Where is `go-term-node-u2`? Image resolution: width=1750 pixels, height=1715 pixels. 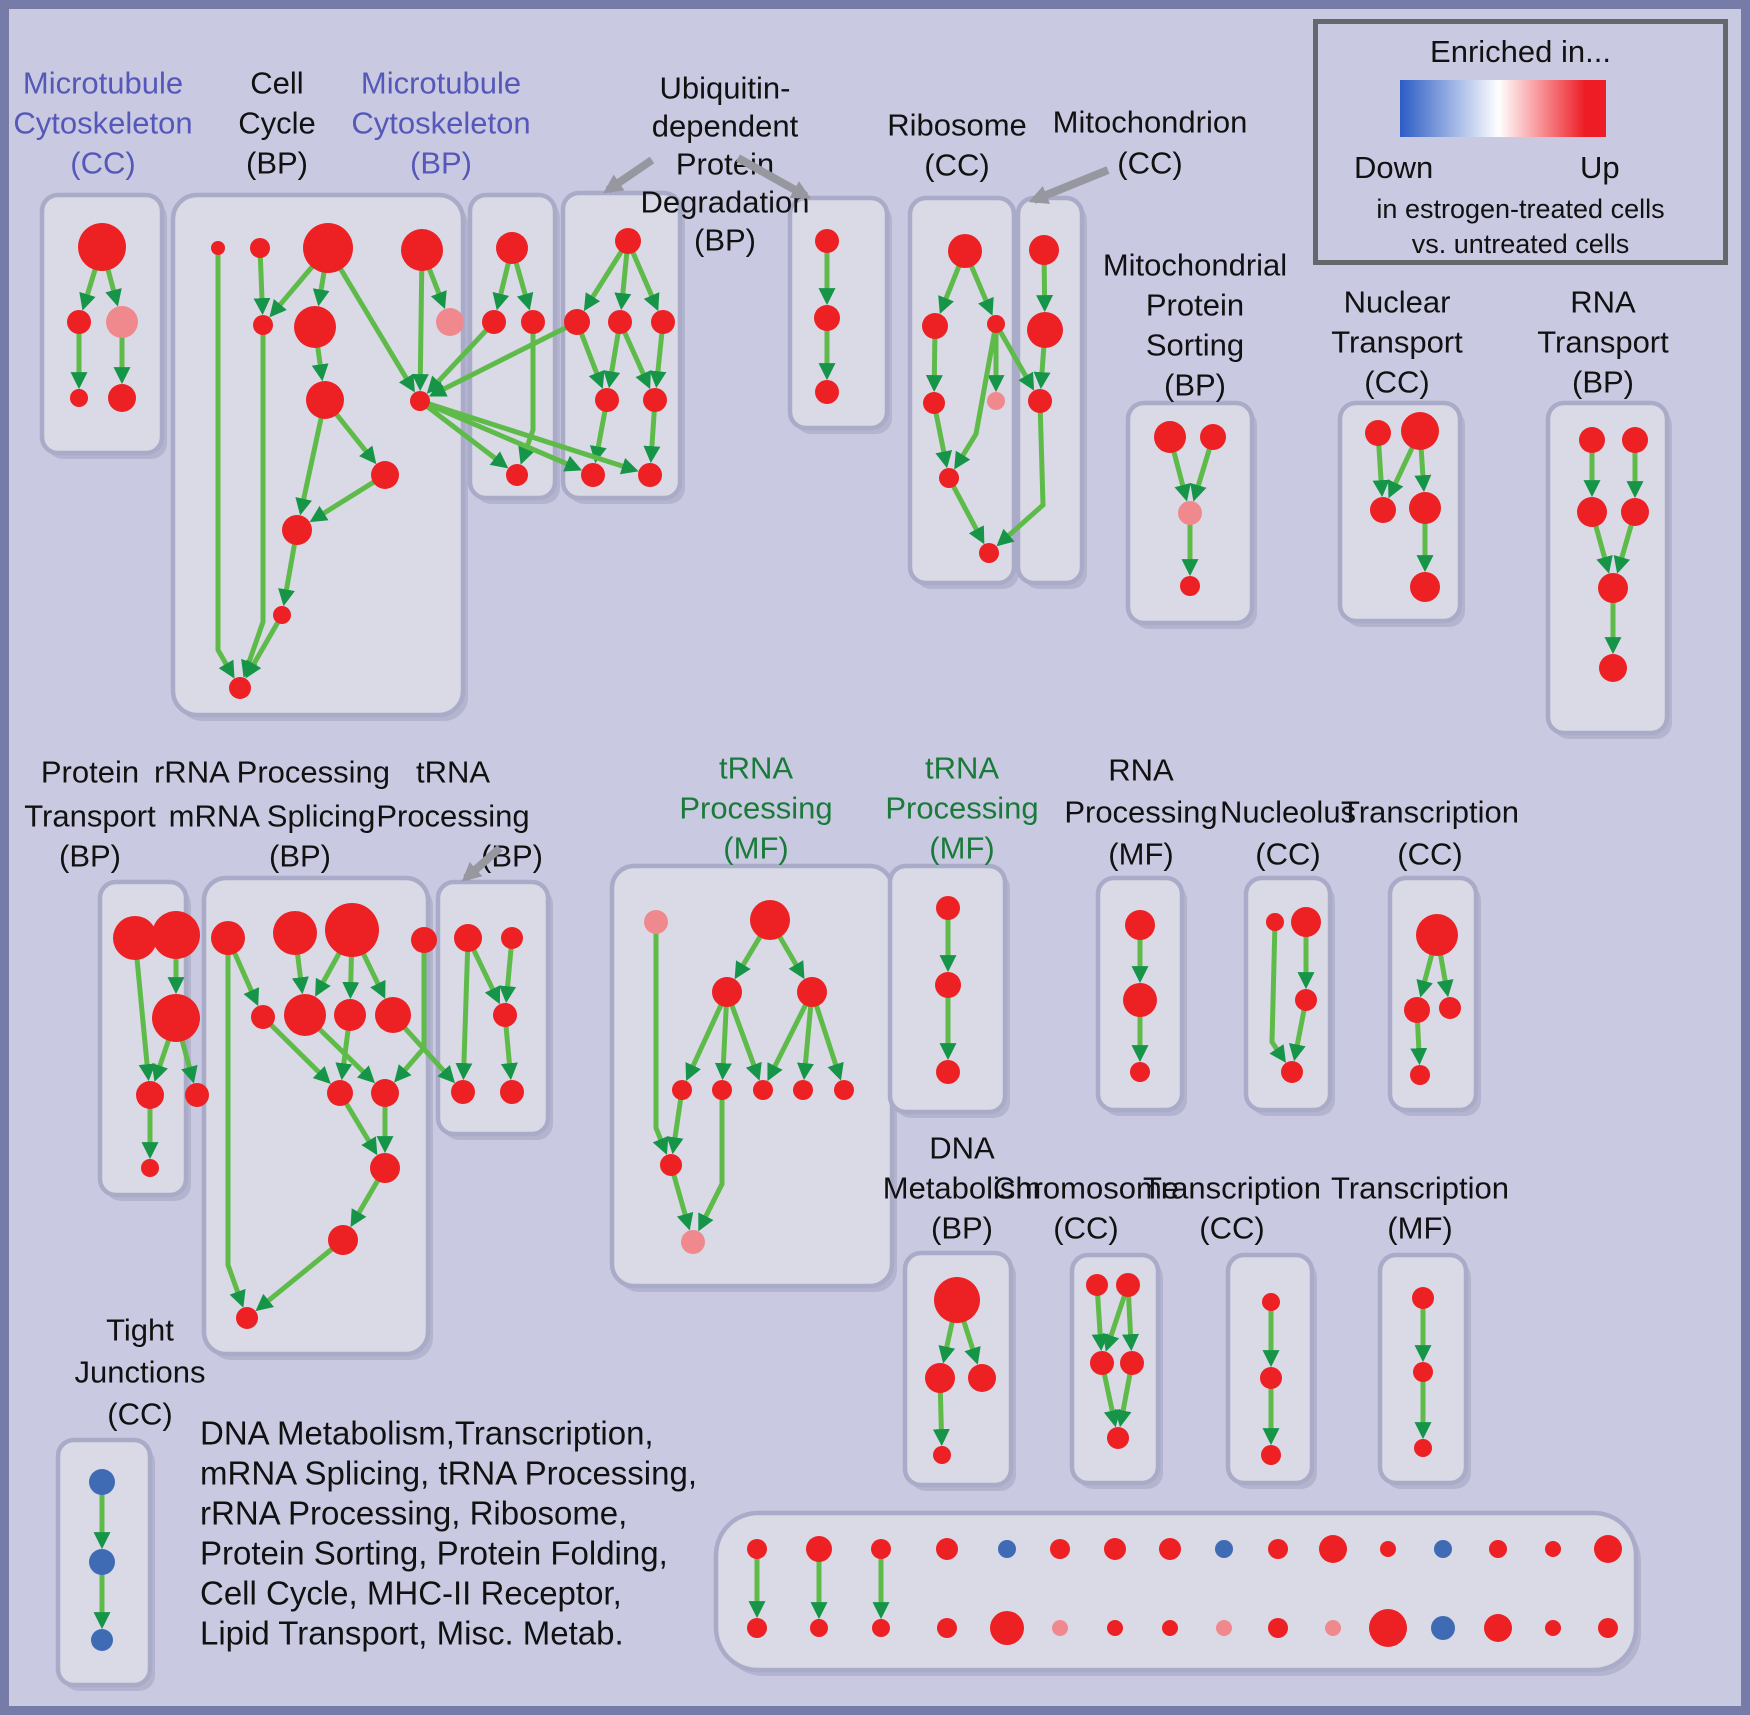 go-term-node-u2 is located at coordinates (620, 322).